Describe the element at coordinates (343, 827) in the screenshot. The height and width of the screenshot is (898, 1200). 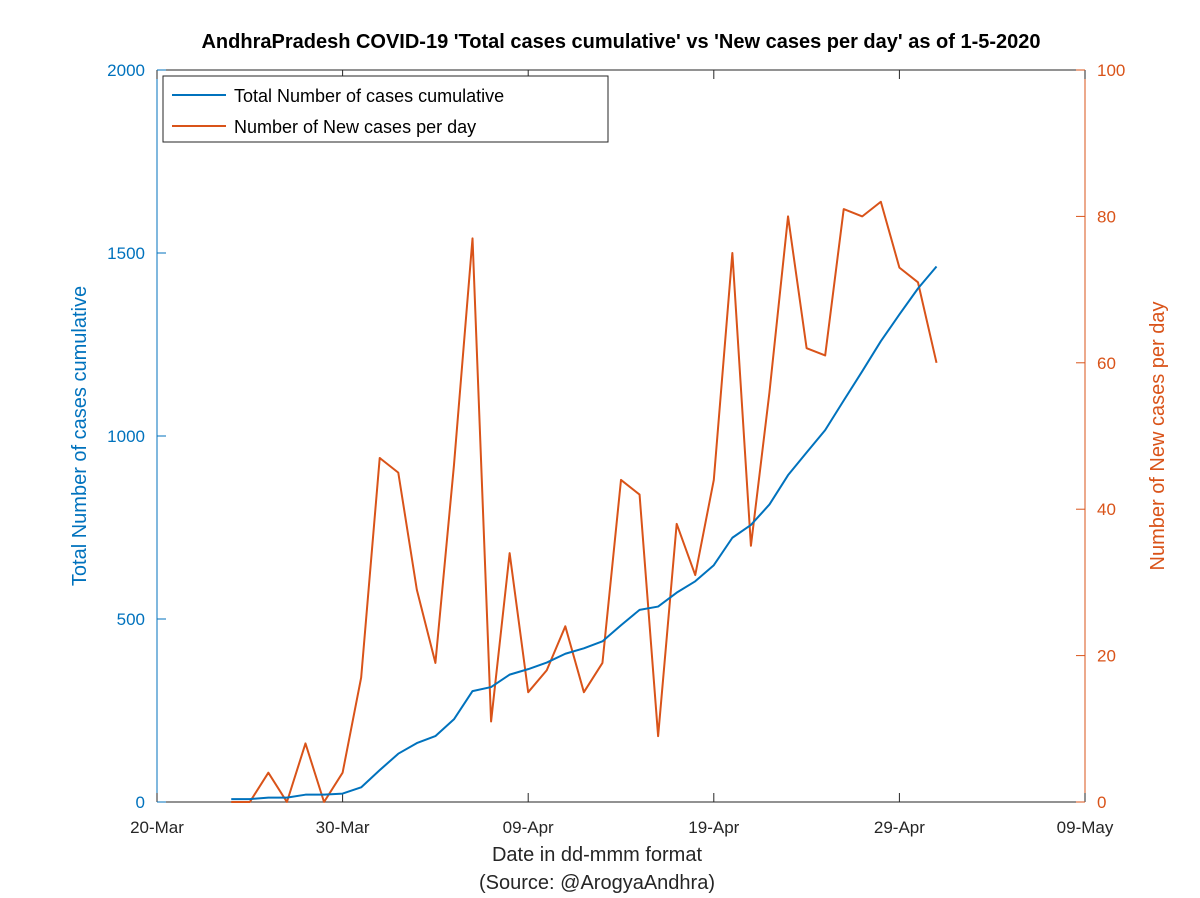
I see `x-tick-label-1: 30-Mar` at that location.